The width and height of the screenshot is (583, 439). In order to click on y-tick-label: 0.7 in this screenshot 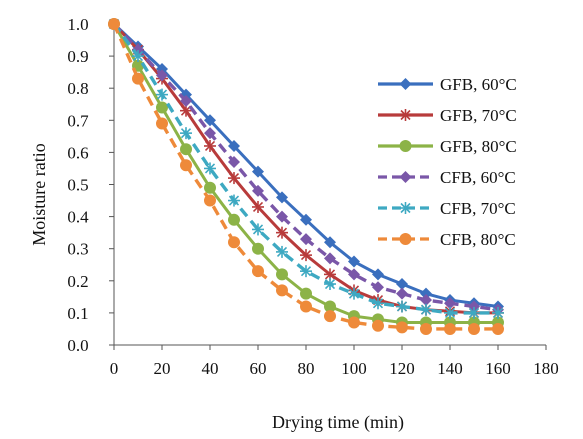, I will do `click(78, 120)`.